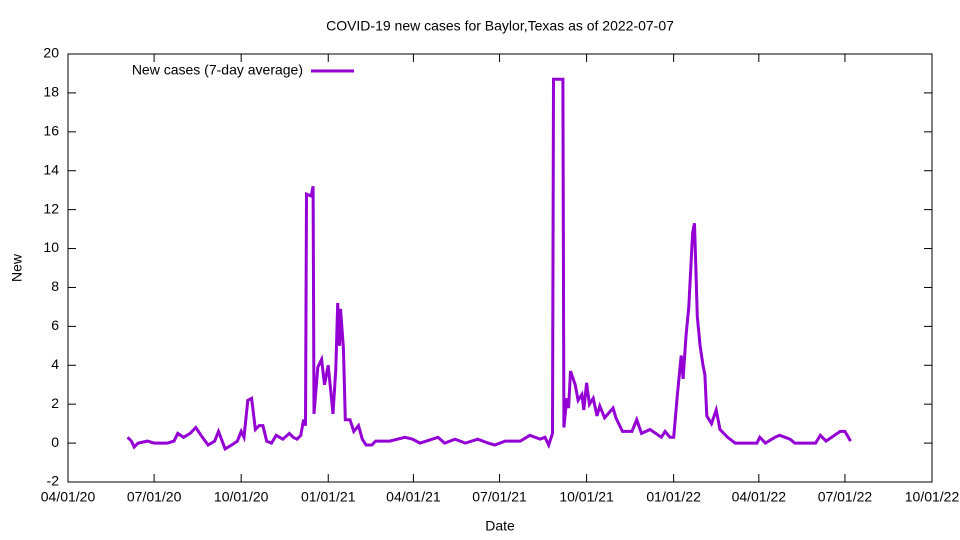  What do you see at coordinates (51, 131) in the screenshot?
I see `y-tick-label: 16` at bounding box center [51, 131].